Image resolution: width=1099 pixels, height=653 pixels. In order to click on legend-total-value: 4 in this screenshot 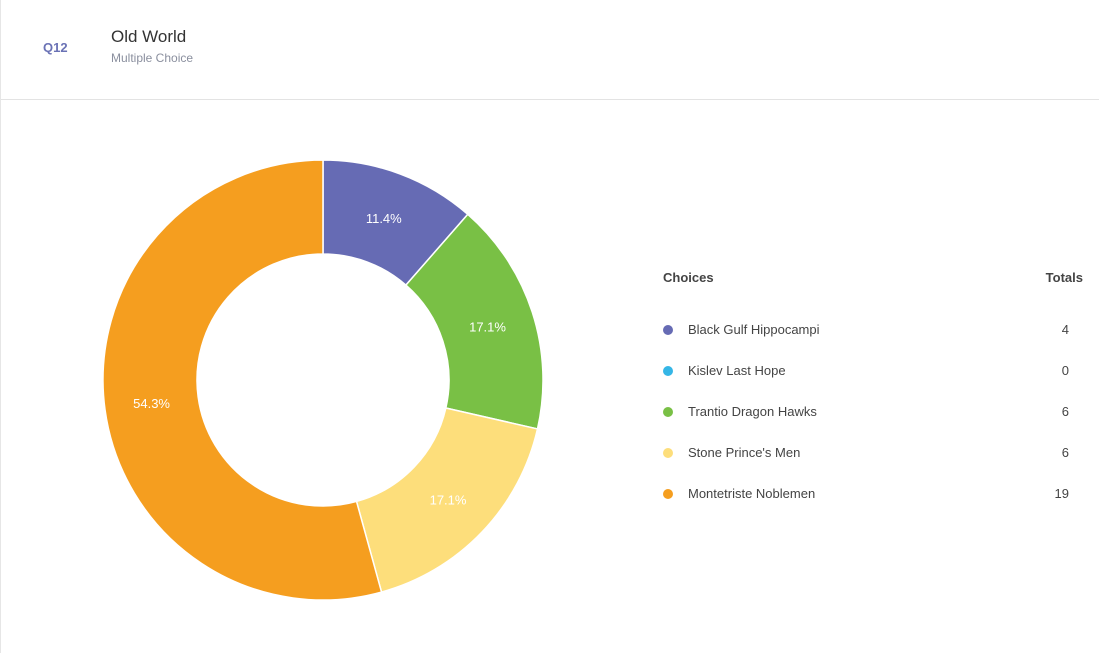, I will do `click(1065, 329)`.